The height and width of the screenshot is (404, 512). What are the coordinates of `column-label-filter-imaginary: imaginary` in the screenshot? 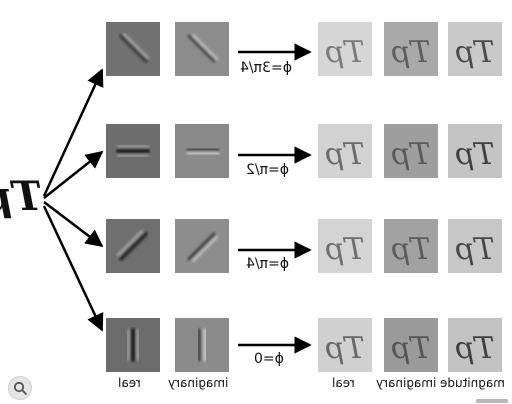 It's located at (198, 383).